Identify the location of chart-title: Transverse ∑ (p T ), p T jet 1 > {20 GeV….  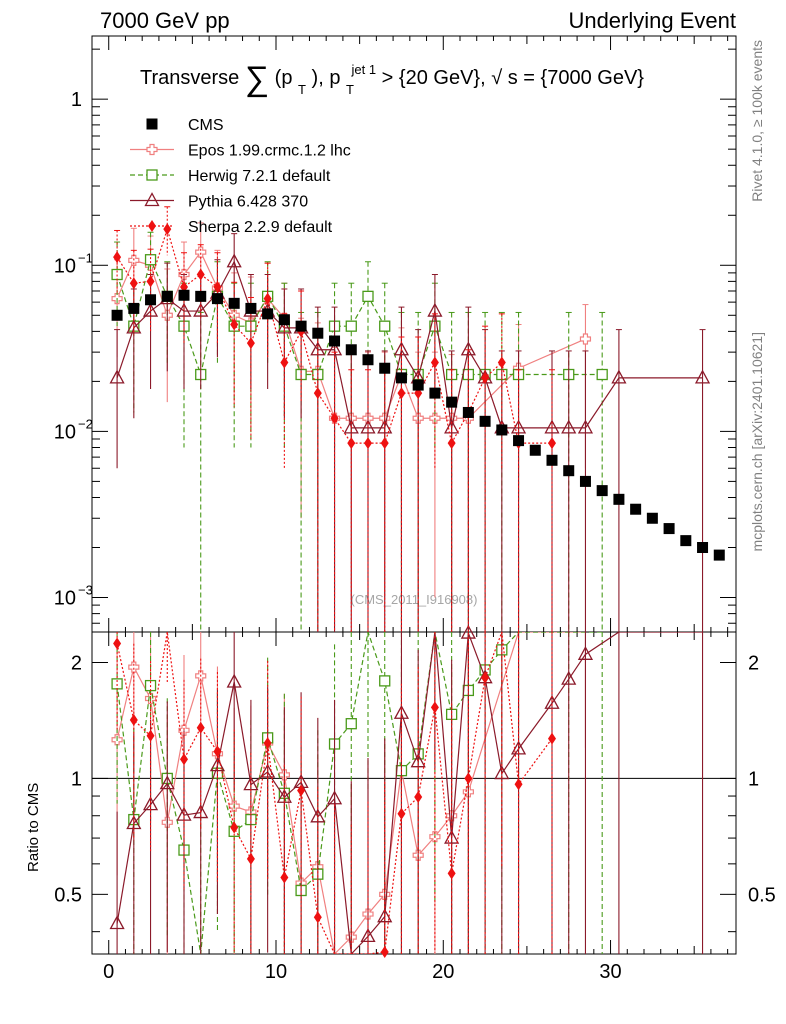
(392, 78).